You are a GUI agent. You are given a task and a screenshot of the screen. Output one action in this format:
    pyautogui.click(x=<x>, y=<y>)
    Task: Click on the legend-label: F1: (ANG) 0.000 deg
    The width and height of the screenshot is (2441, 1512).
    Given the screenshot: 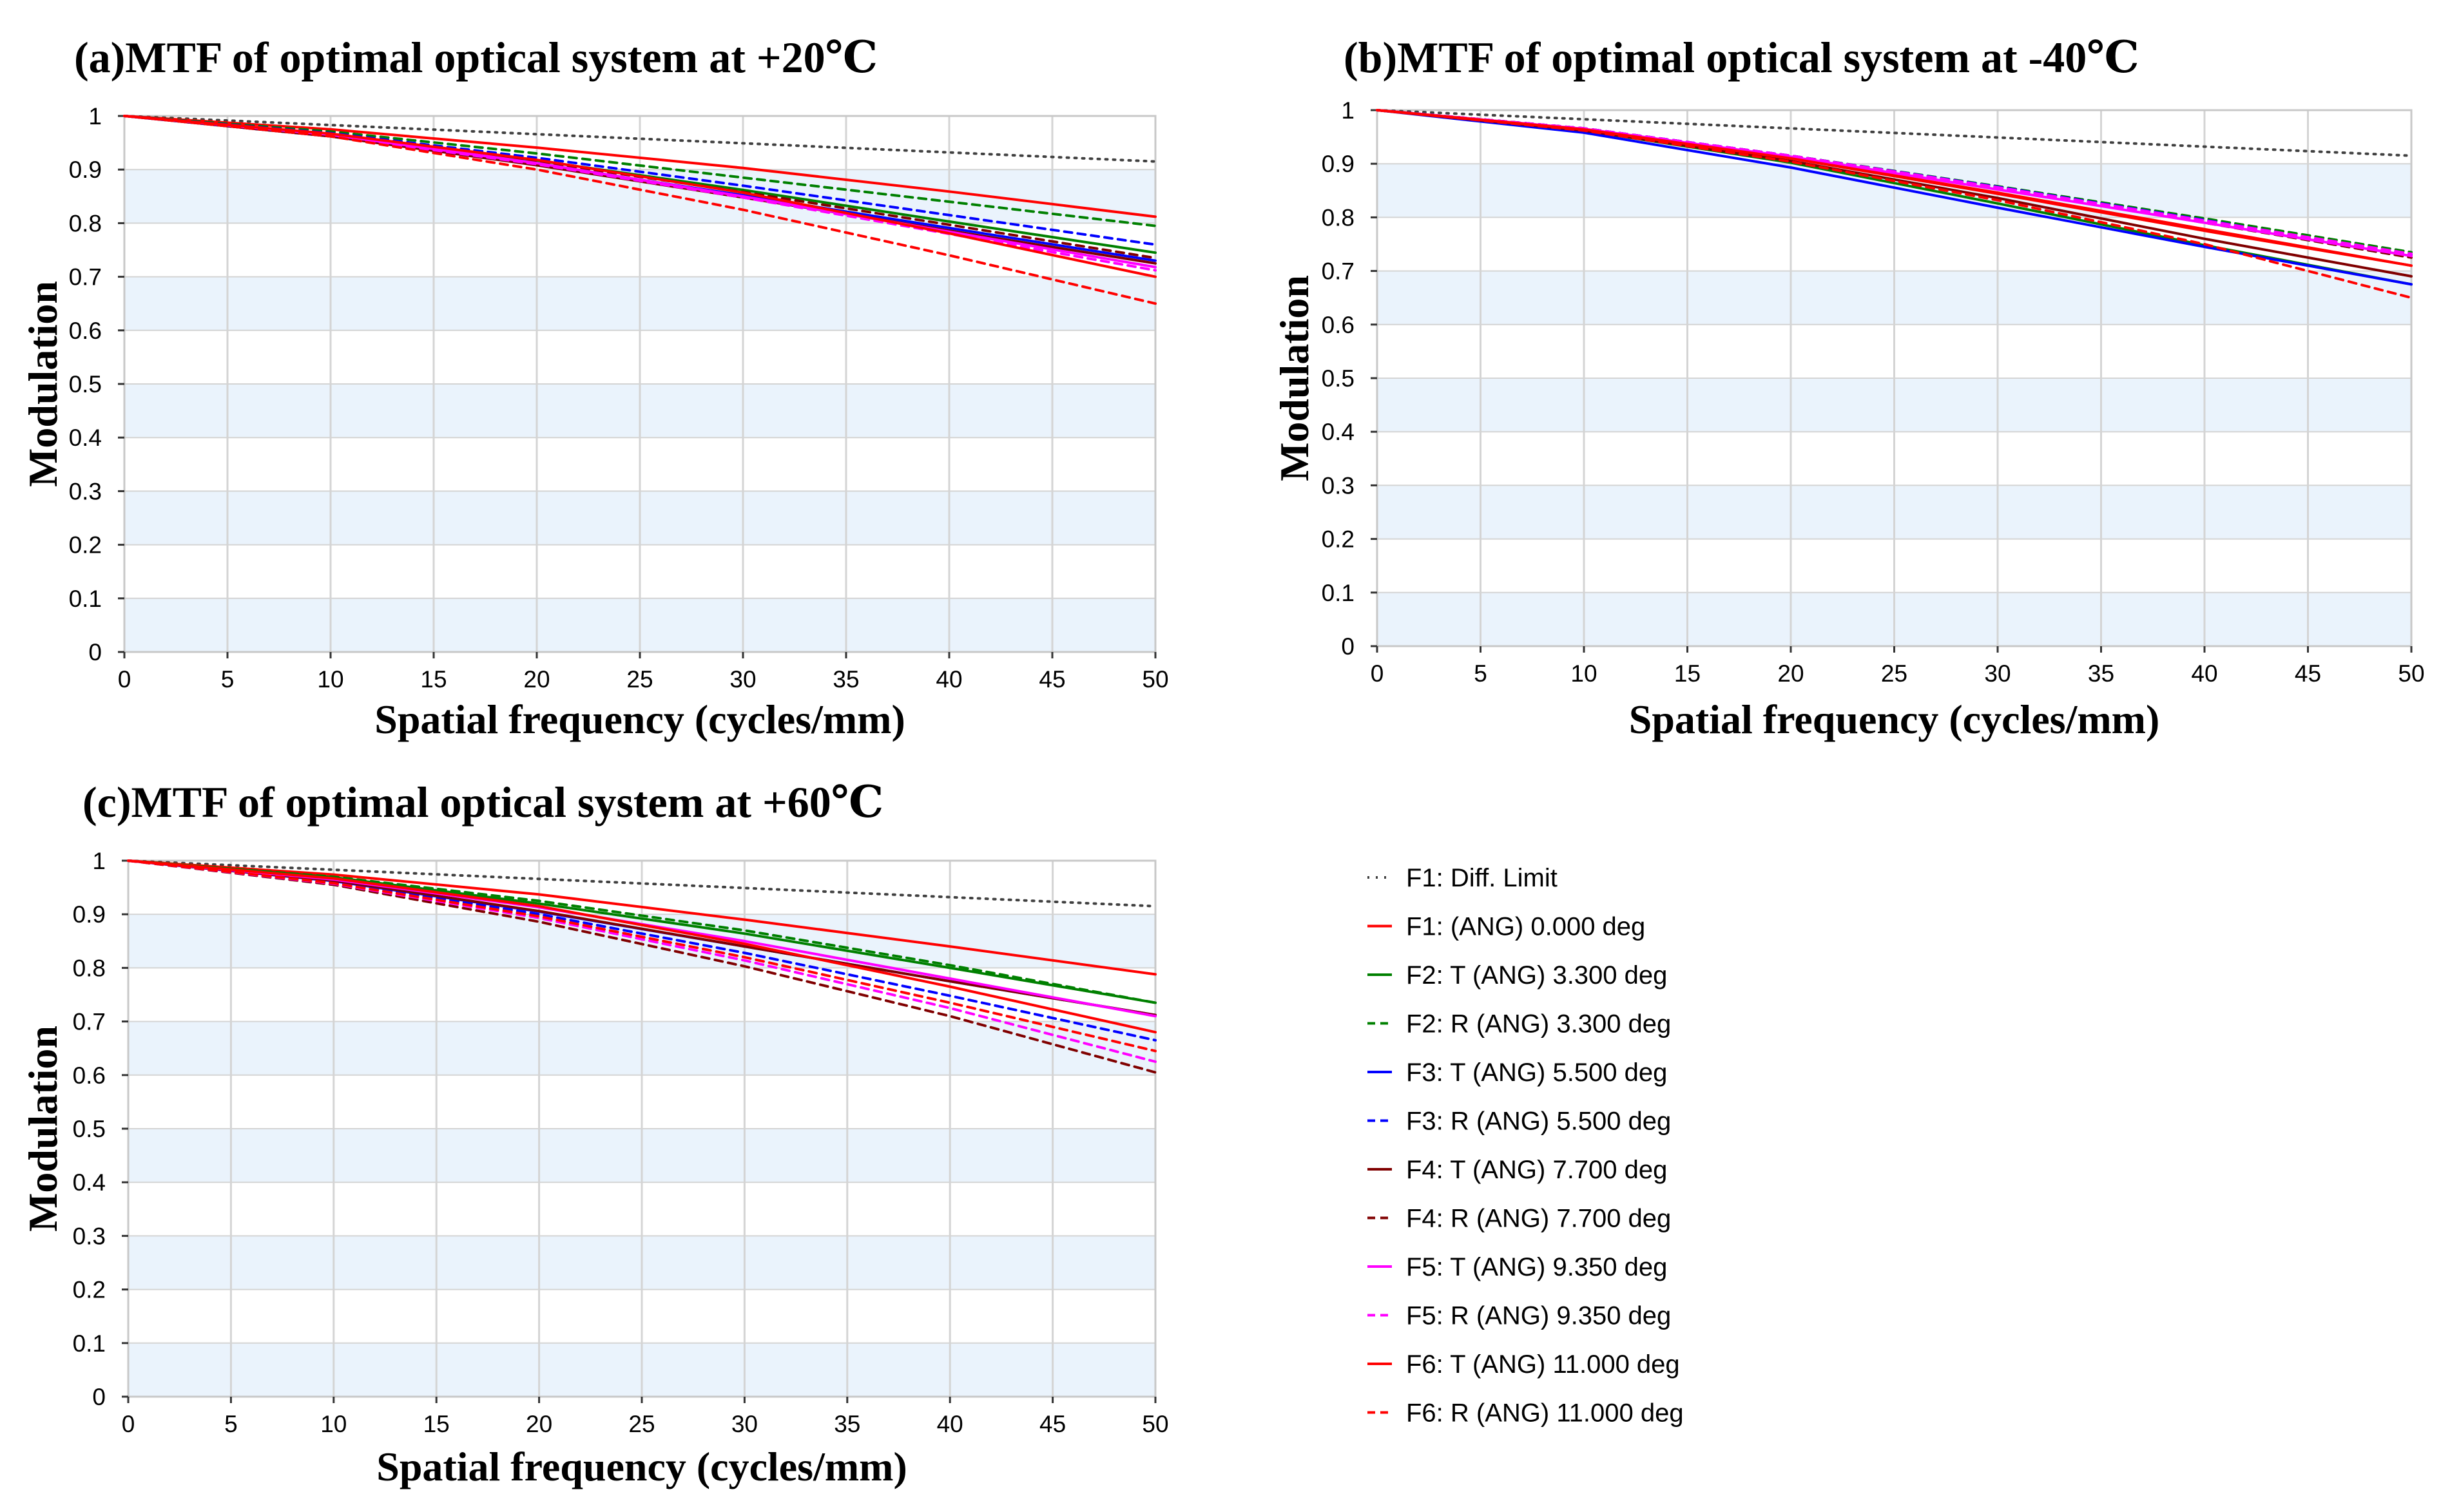 What is the action you would take?
    pyautogui.click(x=1525, y=927)
    